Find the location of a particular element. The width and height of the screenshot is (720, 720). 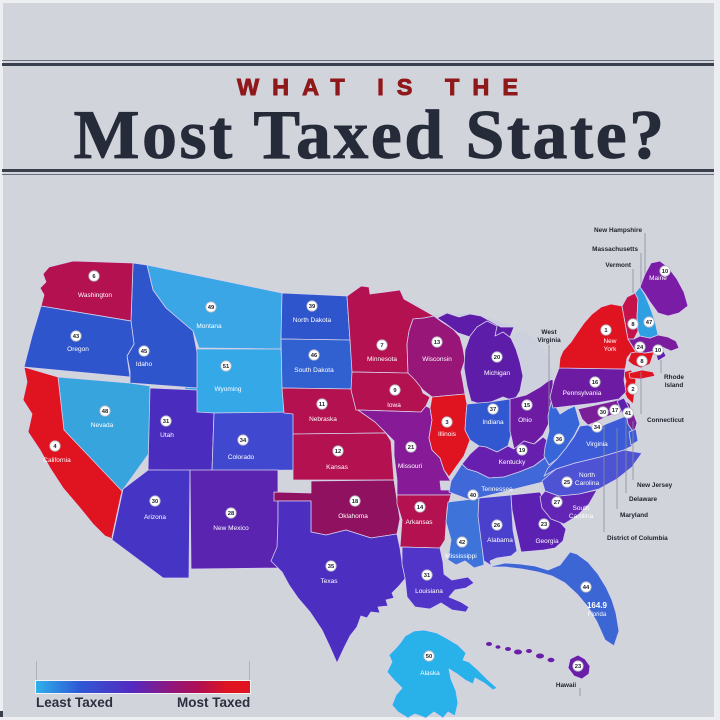

svg-text: Mississippi is located at coordinates (460, 556).